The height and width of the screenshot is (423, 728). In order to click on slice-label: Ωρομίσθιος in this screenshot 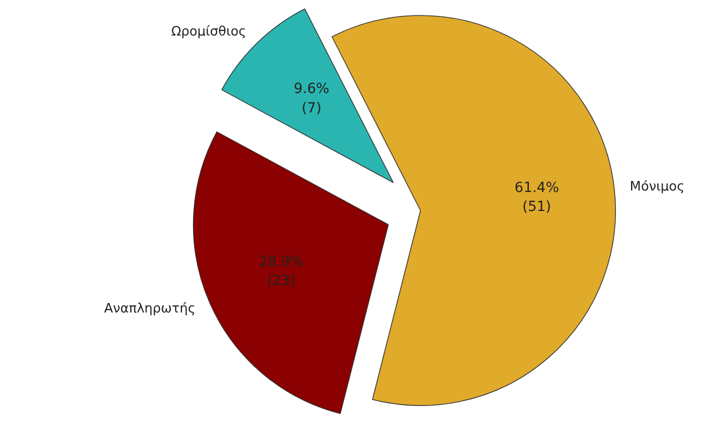, I will do `click(208, 32)`.